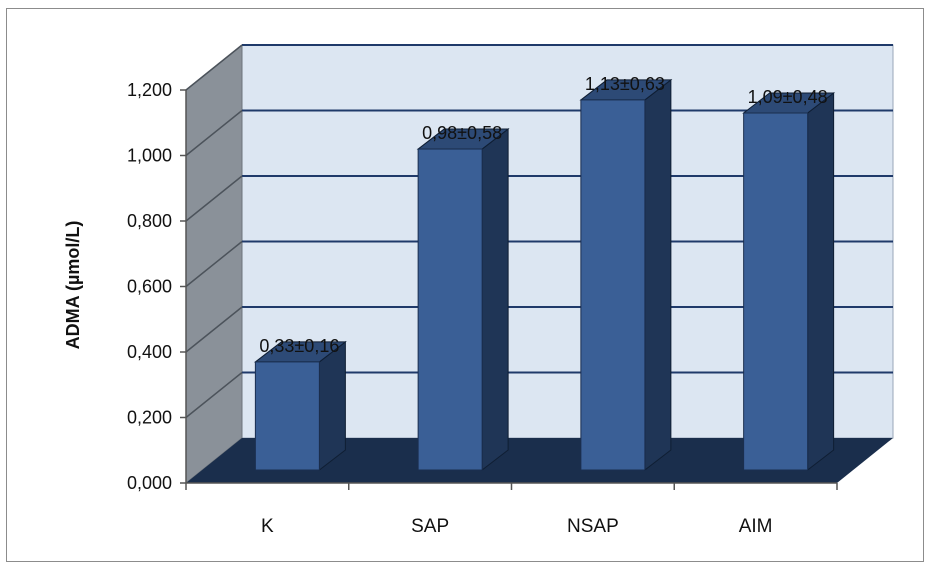  Describe the element at coordinates (267, 526) in the screenshot. I see `x-tick-label-k: K` at that location.